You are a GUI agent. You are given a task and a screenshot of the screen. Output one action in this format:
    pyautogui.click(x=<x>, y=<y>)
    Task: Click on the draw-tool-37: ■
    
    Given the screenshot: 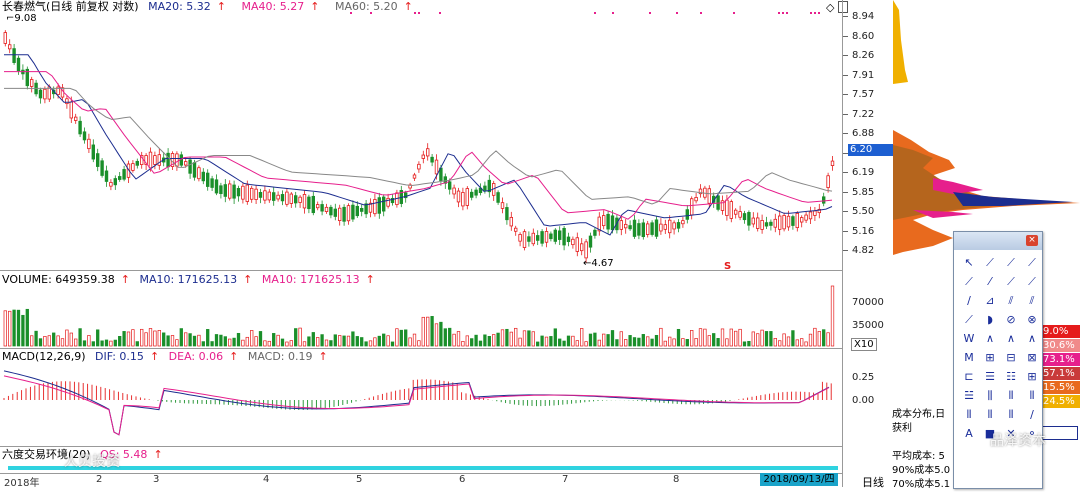 What is the action you would take?
    pyautogui.click(x=990, y=433)
    